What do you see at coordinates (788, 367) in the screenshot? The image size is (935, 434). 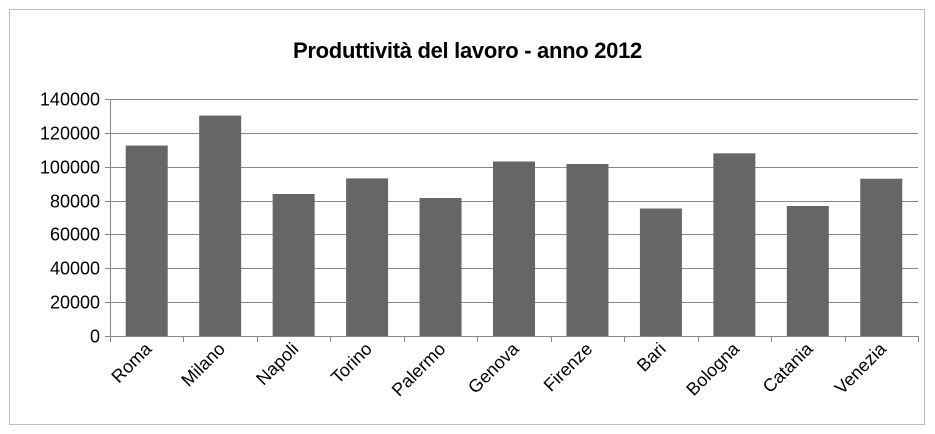 I see `x-tick-label: Catania` at bounding box center [788, 367].